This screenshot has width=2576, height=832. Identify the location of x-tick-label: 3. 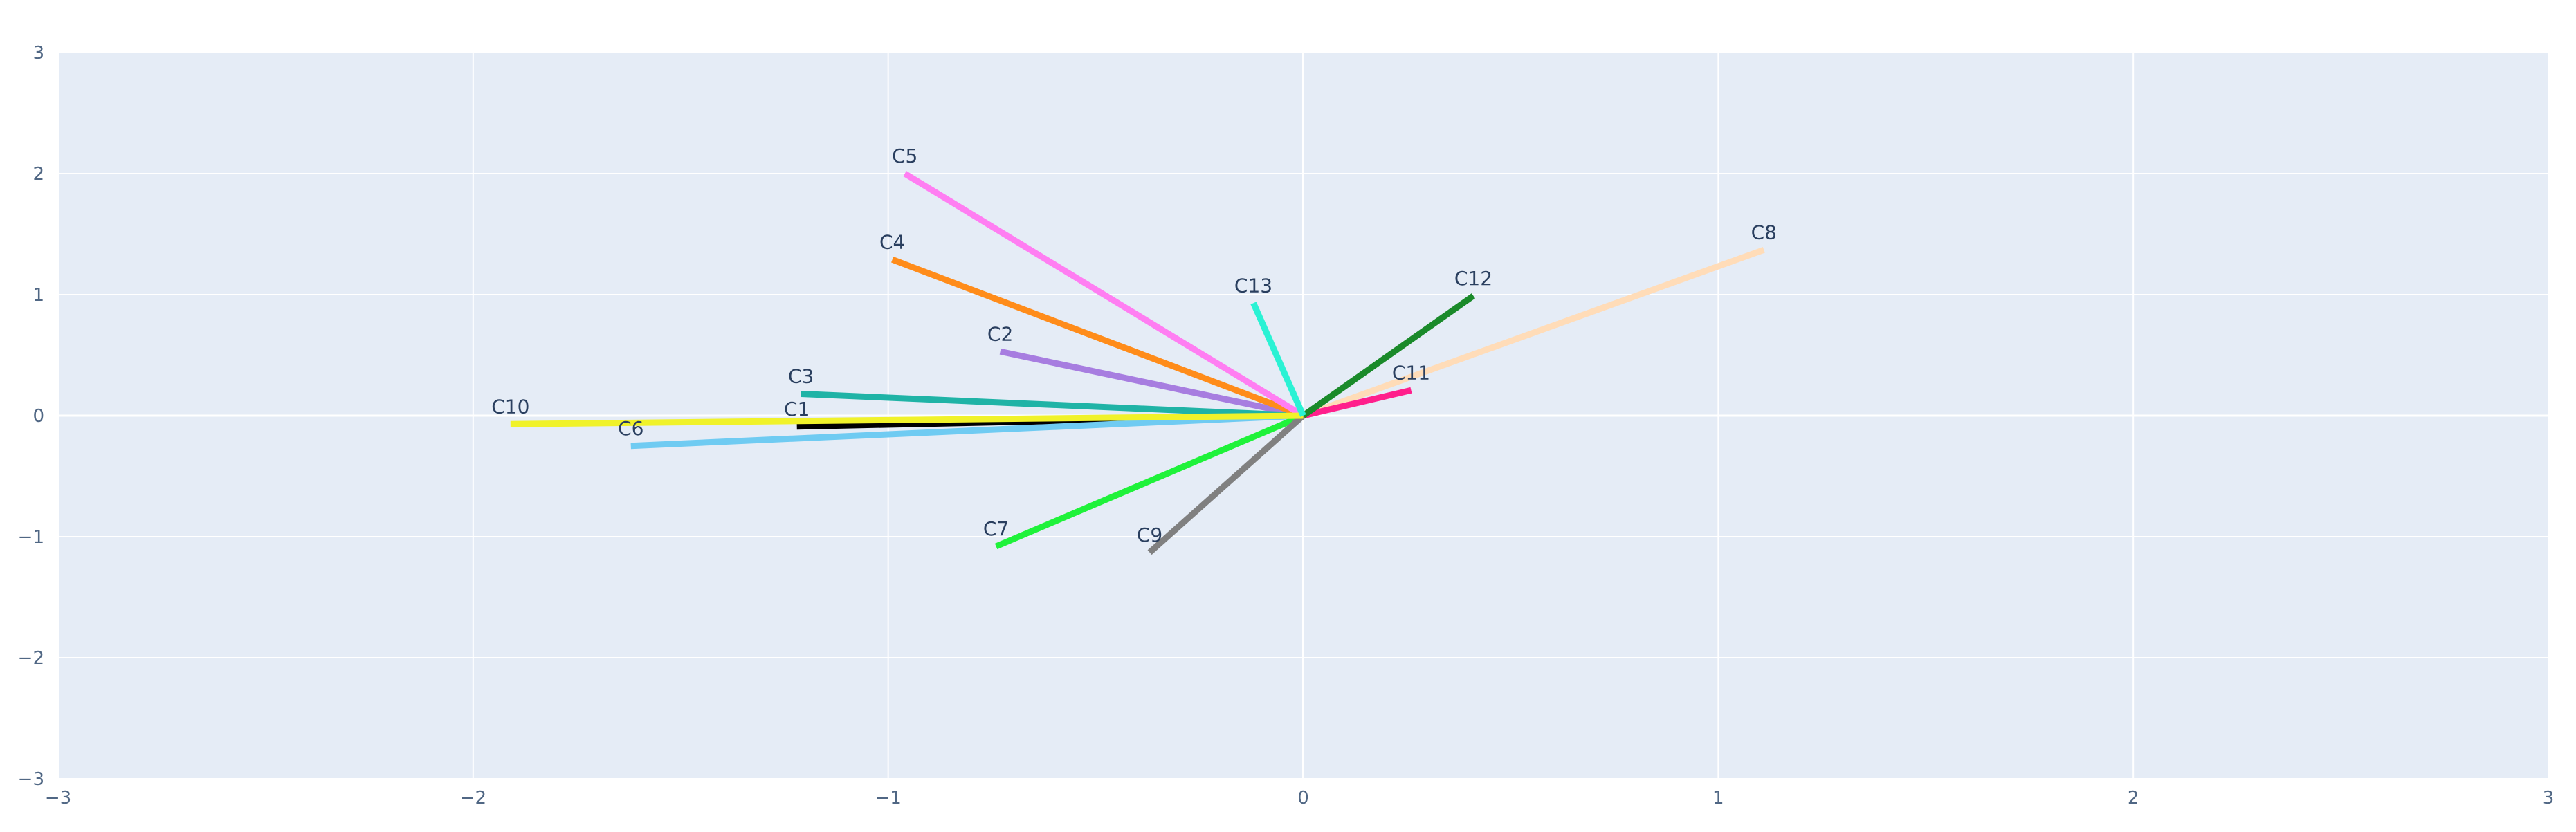
(2549, 798).